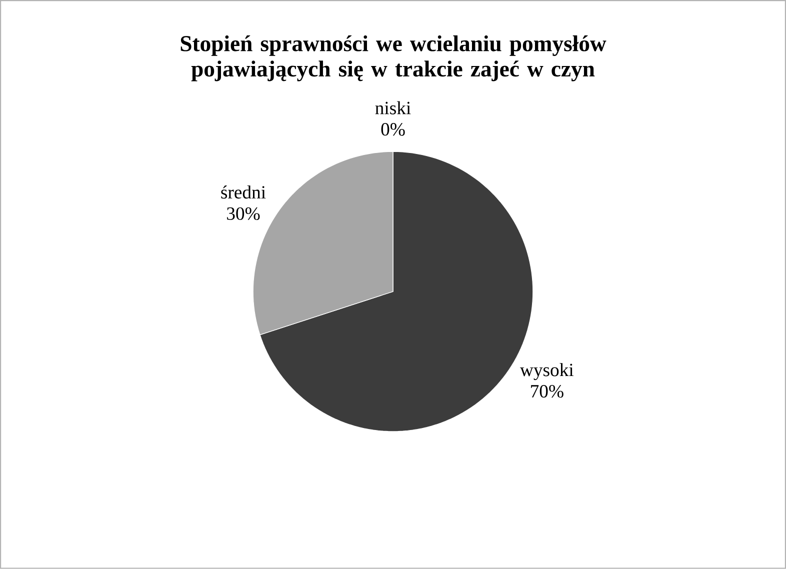 This screenshot has height=569, width=786. What do you see at coordinates (243, 213) in the screenshot?
I see `data-label: 30%` at bounding box center [243, 213].